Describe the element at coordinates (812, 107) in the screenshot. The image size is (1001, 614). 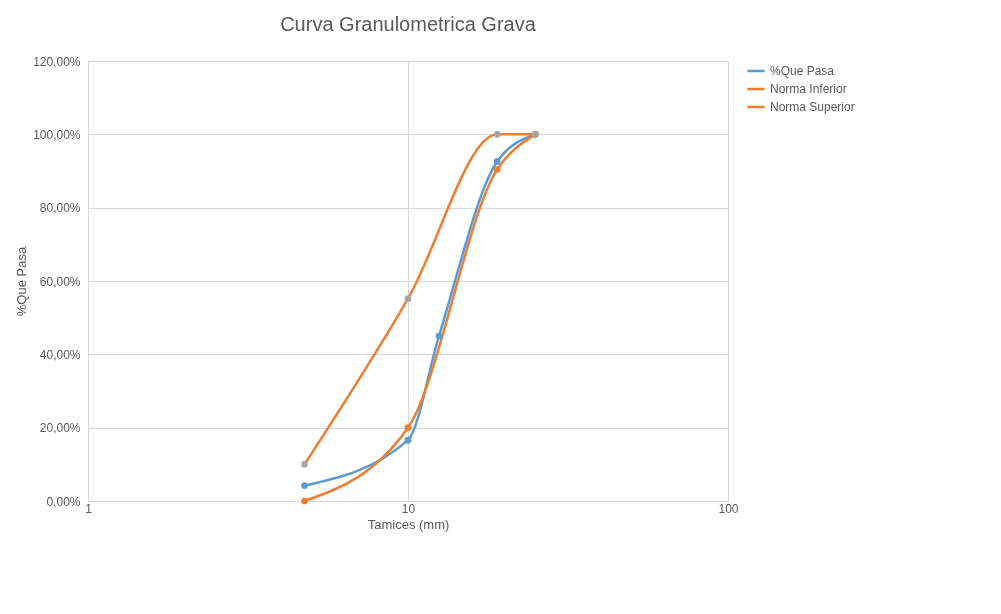
I see `legend-label: Norma Superior` at that location.